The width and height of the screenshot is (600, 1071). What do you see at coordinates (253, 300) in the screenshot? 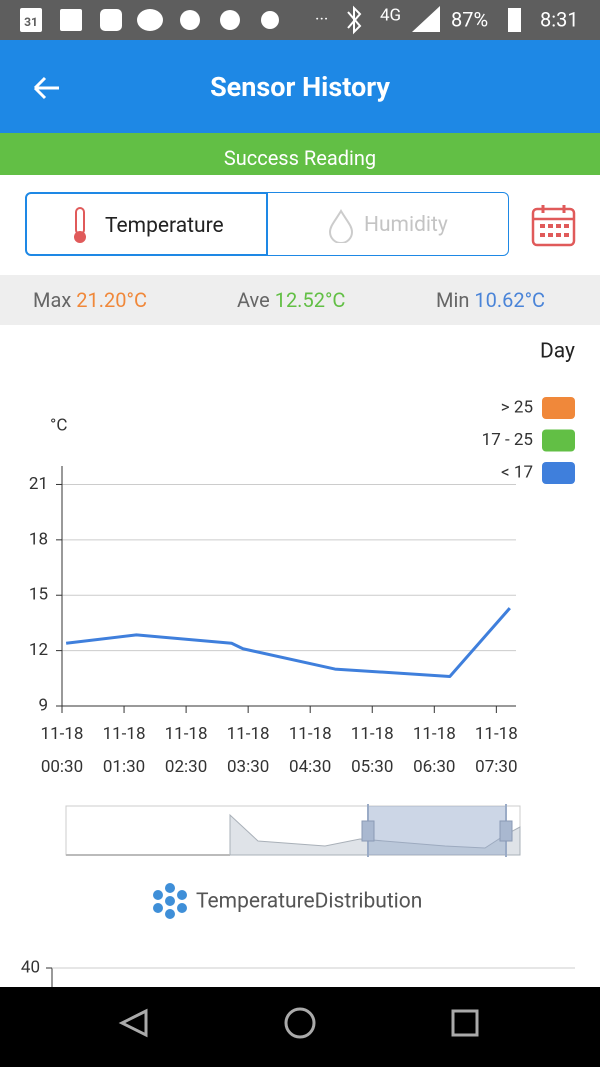
I see `stat-label: Ave` at bounding box center [253, 300].